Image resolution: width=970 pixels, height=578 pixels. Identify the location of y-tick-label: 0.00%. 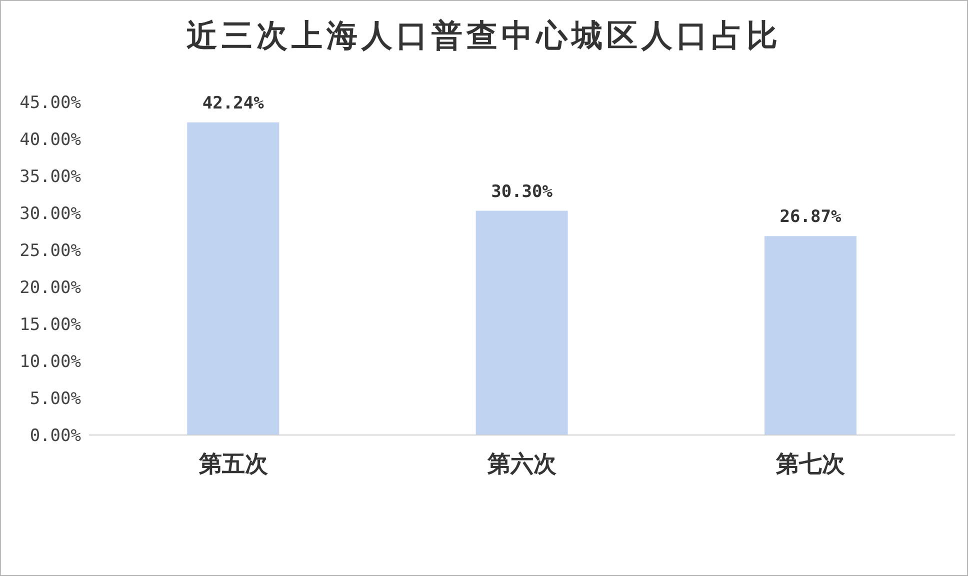
(55, 436).